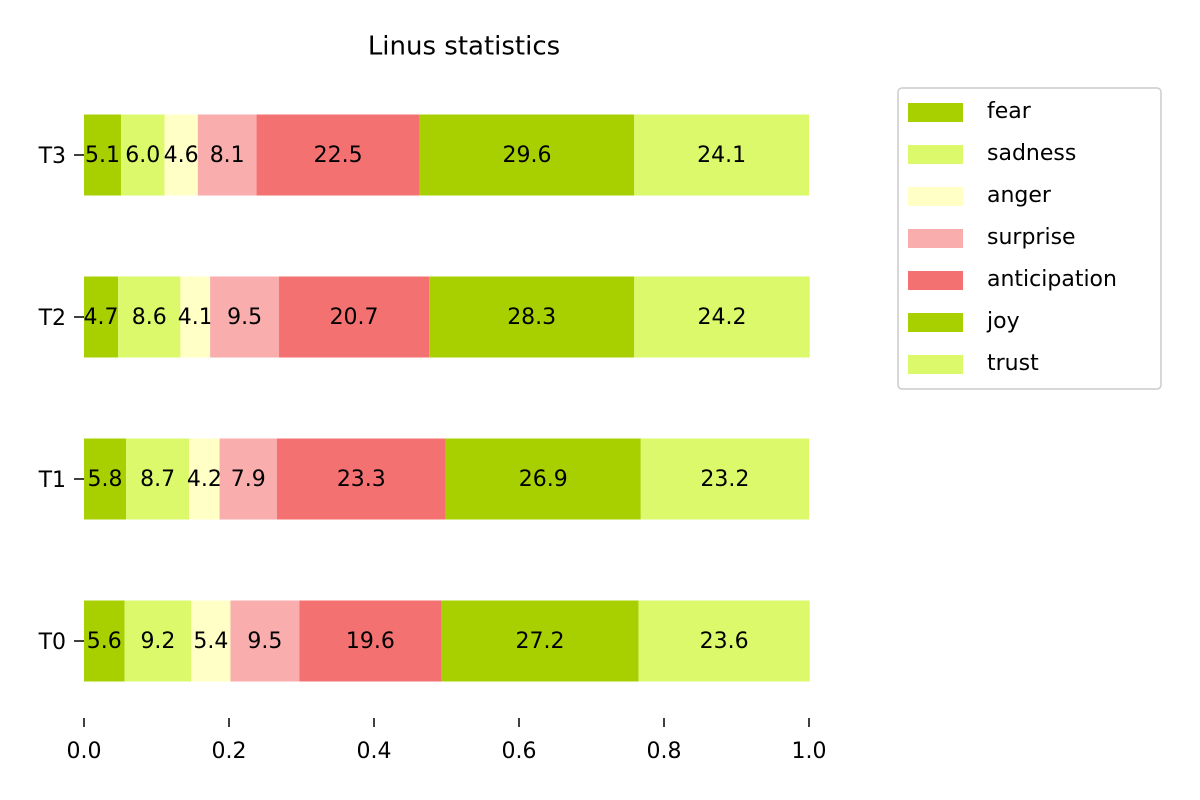 The width and height of the screenshot is (1200, 800). I want to click on data-label: 19.6, so click(370, 641).